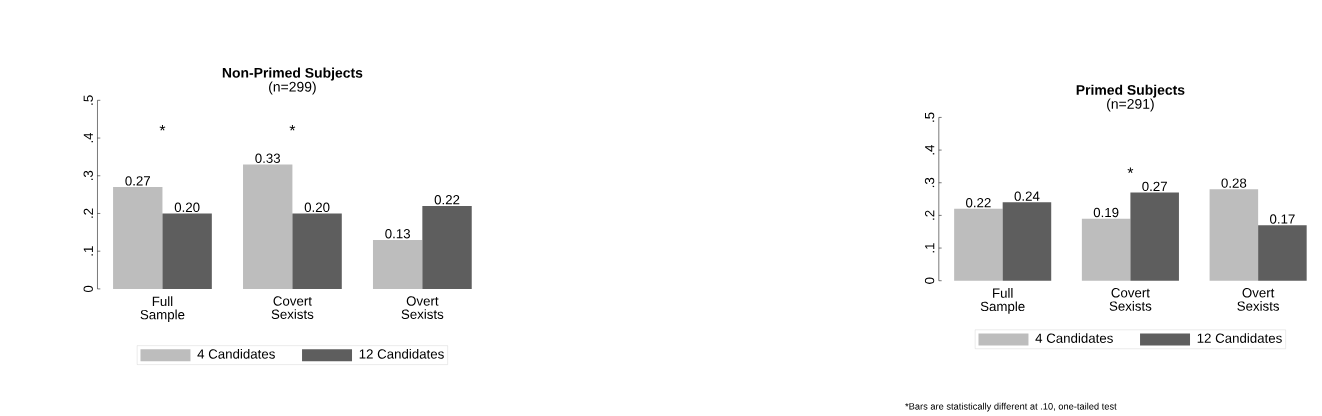 This screenshot has height=416, width=1322. What do you see at coordinates (292, 74) in the screenshot?
I see `chart-title: Non-Primed Subjects` at bounding box center [292, 74].